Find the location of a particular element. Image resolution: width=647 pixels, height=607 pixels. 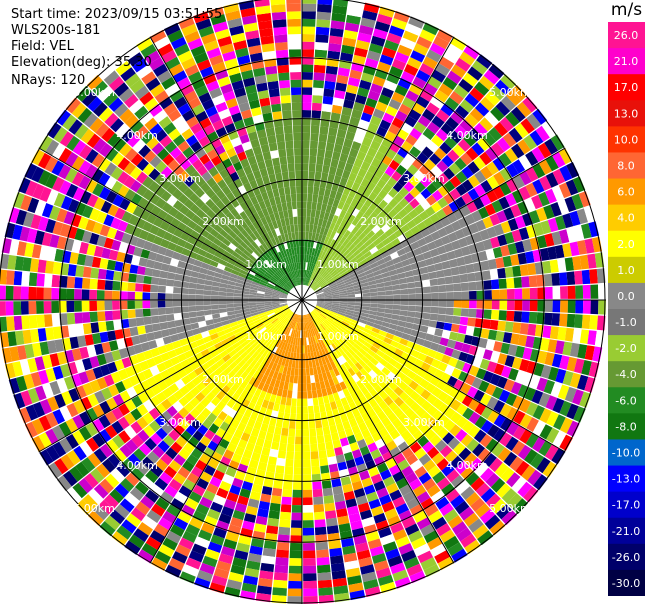

azimuth-line is located at coordinates (226, 431).